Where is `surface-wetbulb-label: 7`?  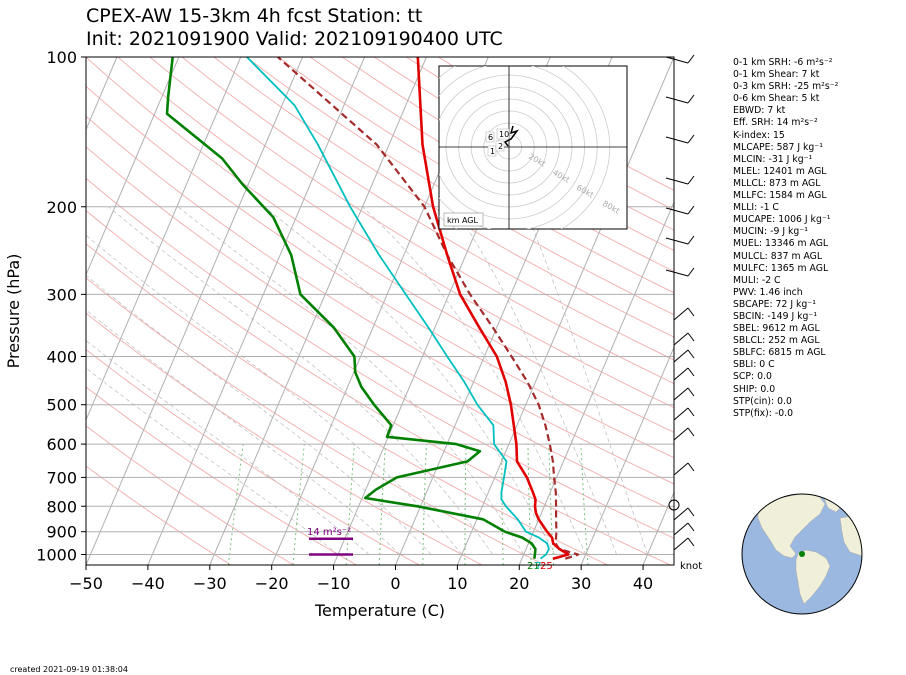 surface-wetbulb-label: 7 is located at coordinates (538, 566).